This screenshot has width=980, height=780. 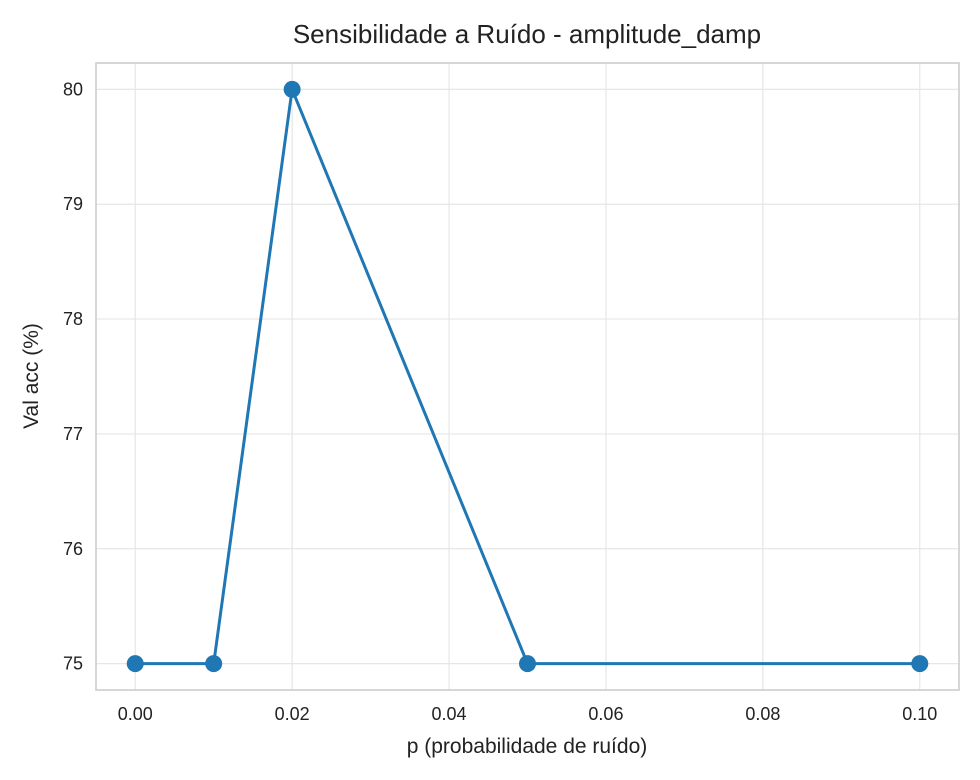 What do you see at coordinates (527, 34) in the screenshot?
I see `chart-title: Sensibilidade a Ruído - amplitude_damp` at bounding box center [527, 34].